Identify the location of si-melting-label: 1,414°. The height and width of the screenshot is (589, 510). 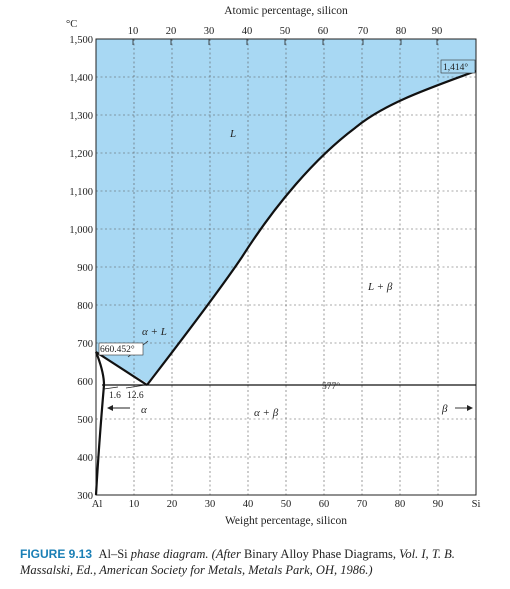
(455, 67).